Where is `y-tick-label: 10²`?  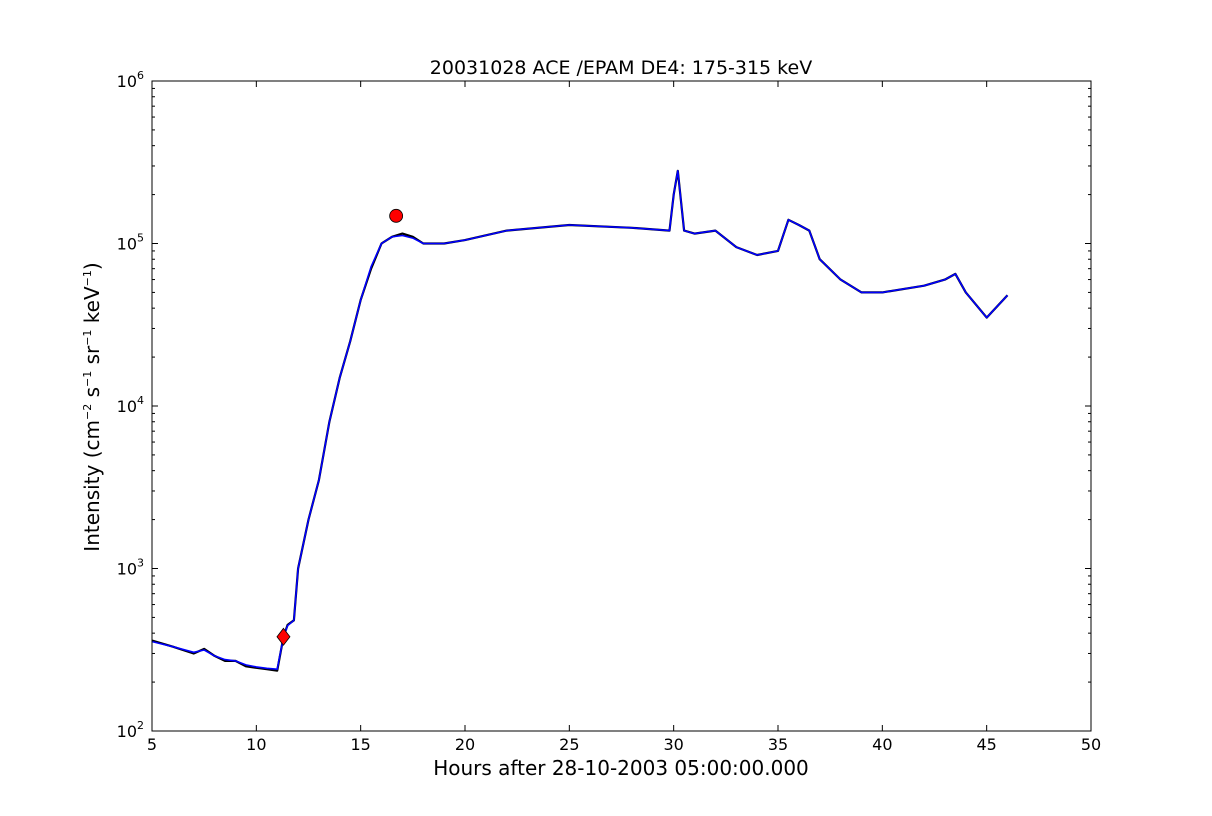 y-tick-label: 10² is located at coordinates (130, 730).